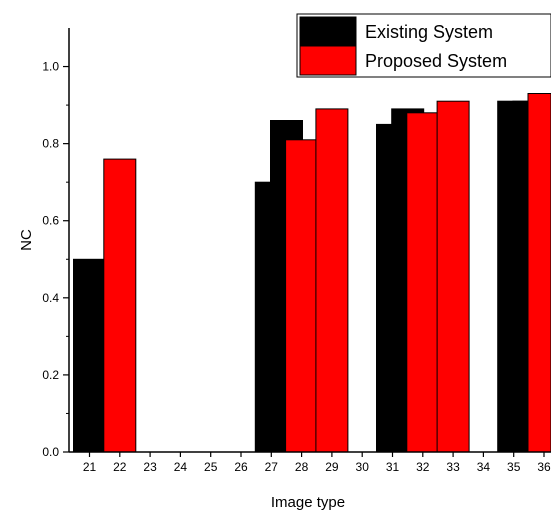  What do you see at coordinates (328, 31) in the screenshot?
I see `legend-swatch-existing` at bounding box center [328, 31].